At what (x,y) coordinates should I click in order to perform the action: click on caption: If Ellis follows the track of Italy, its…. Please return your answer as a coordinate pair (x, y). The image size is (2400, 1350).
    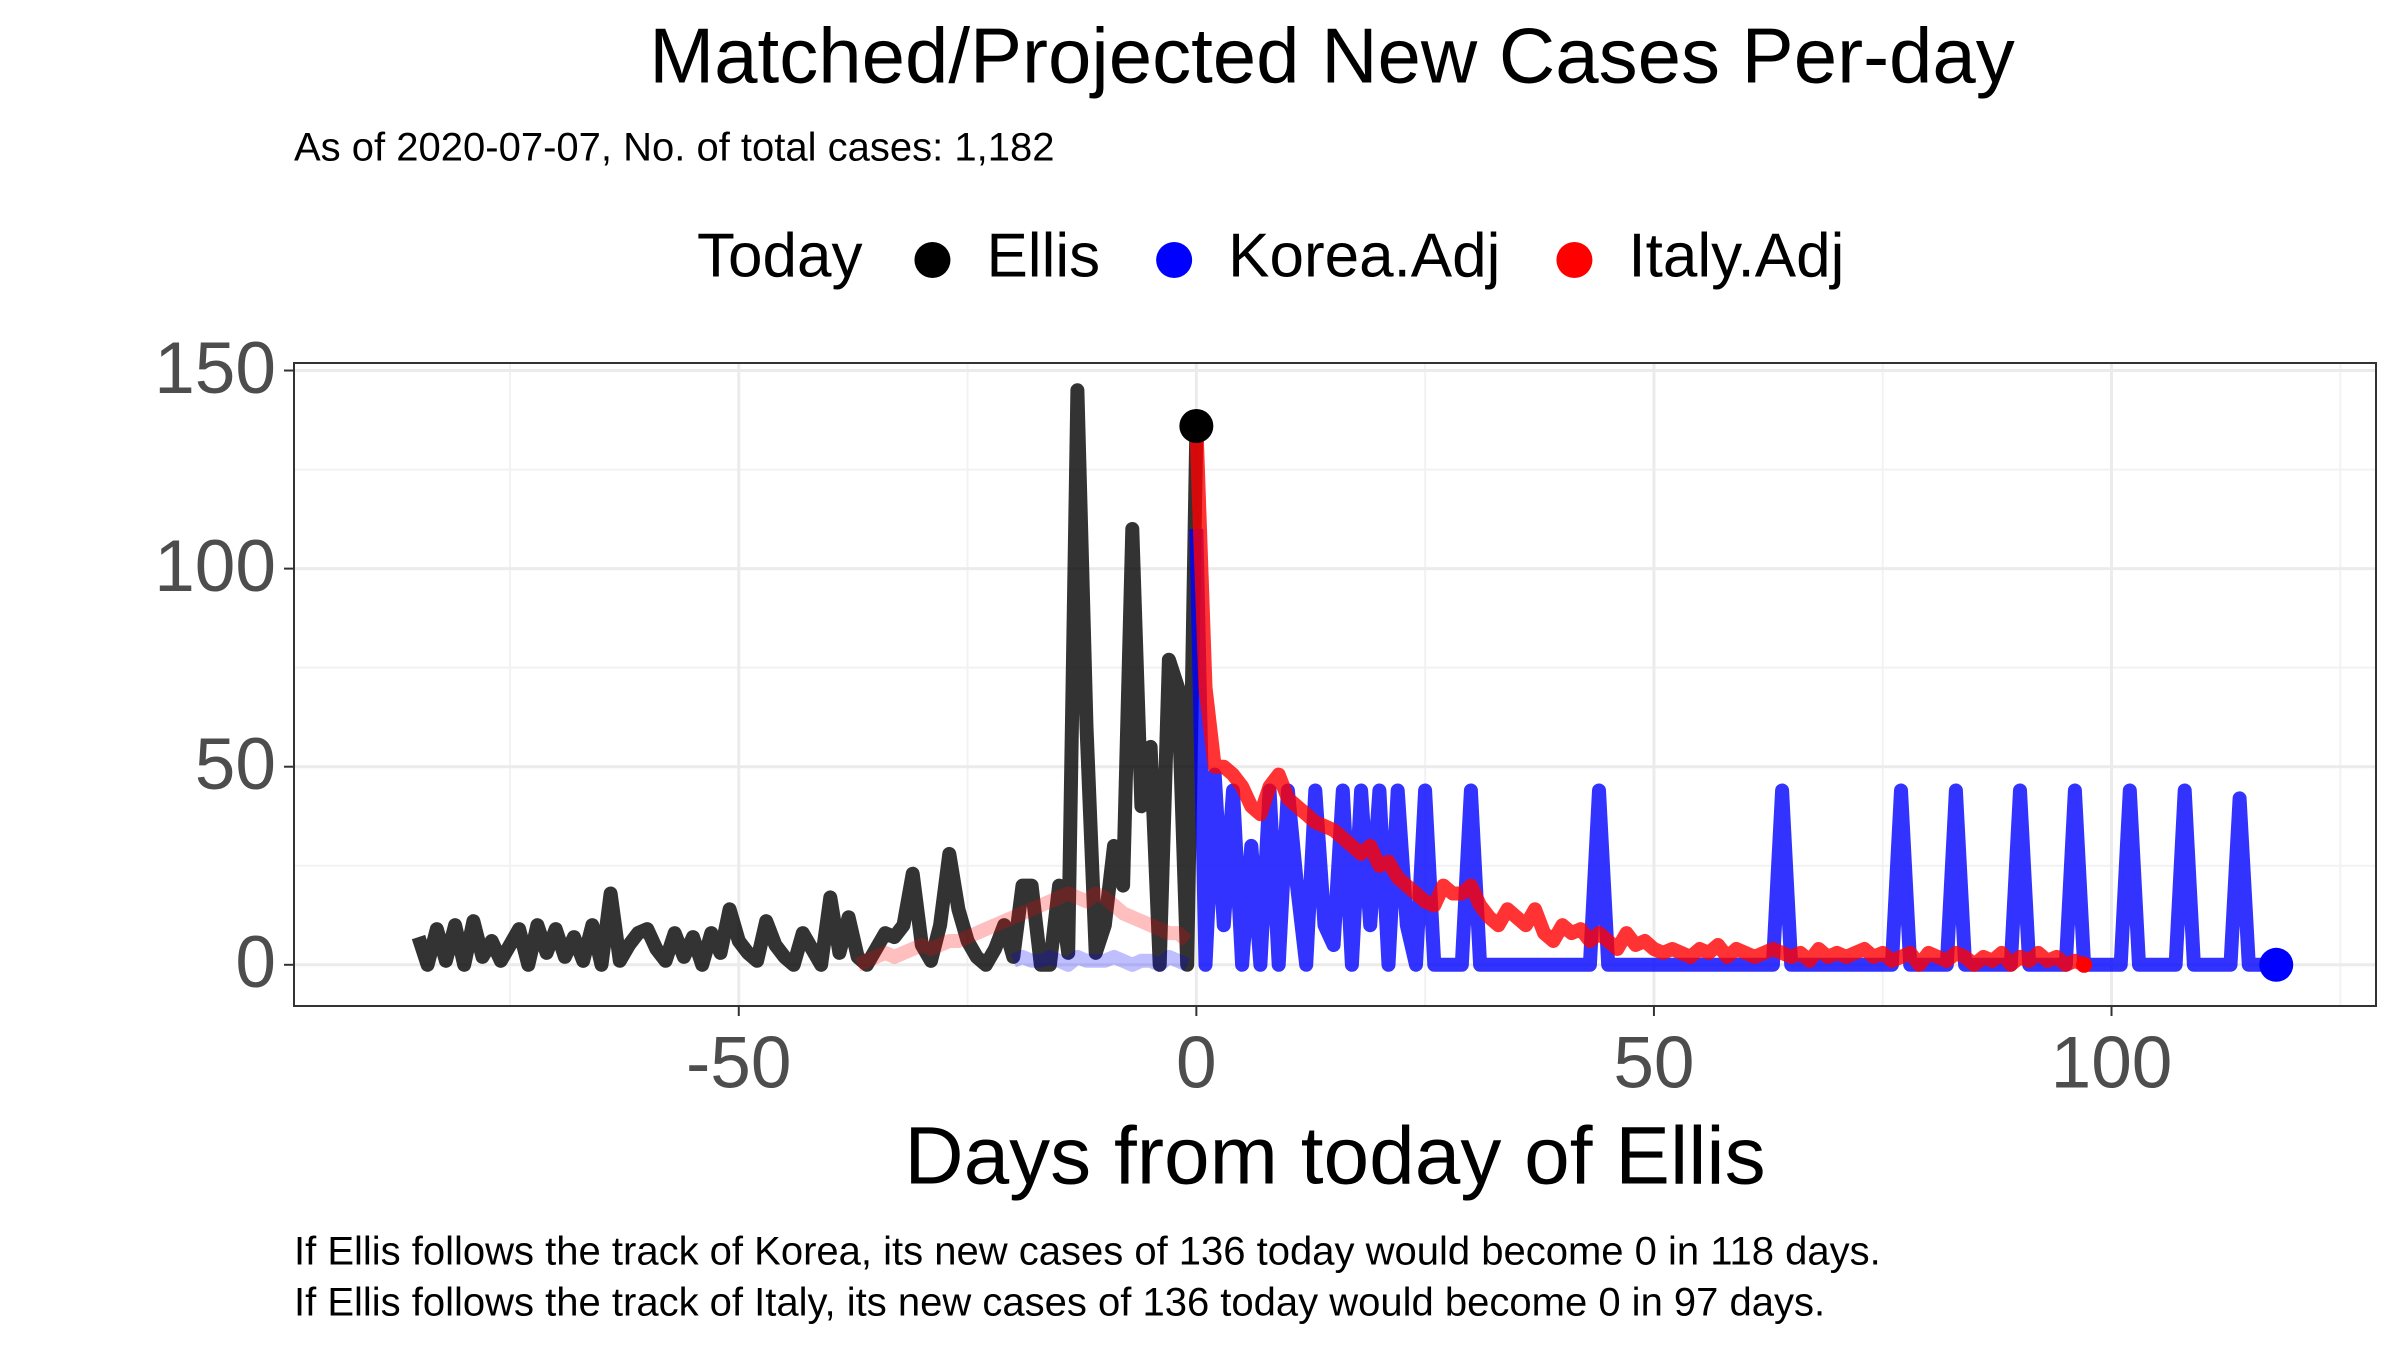
    Looking at the image, I should click on (1059, 1303).